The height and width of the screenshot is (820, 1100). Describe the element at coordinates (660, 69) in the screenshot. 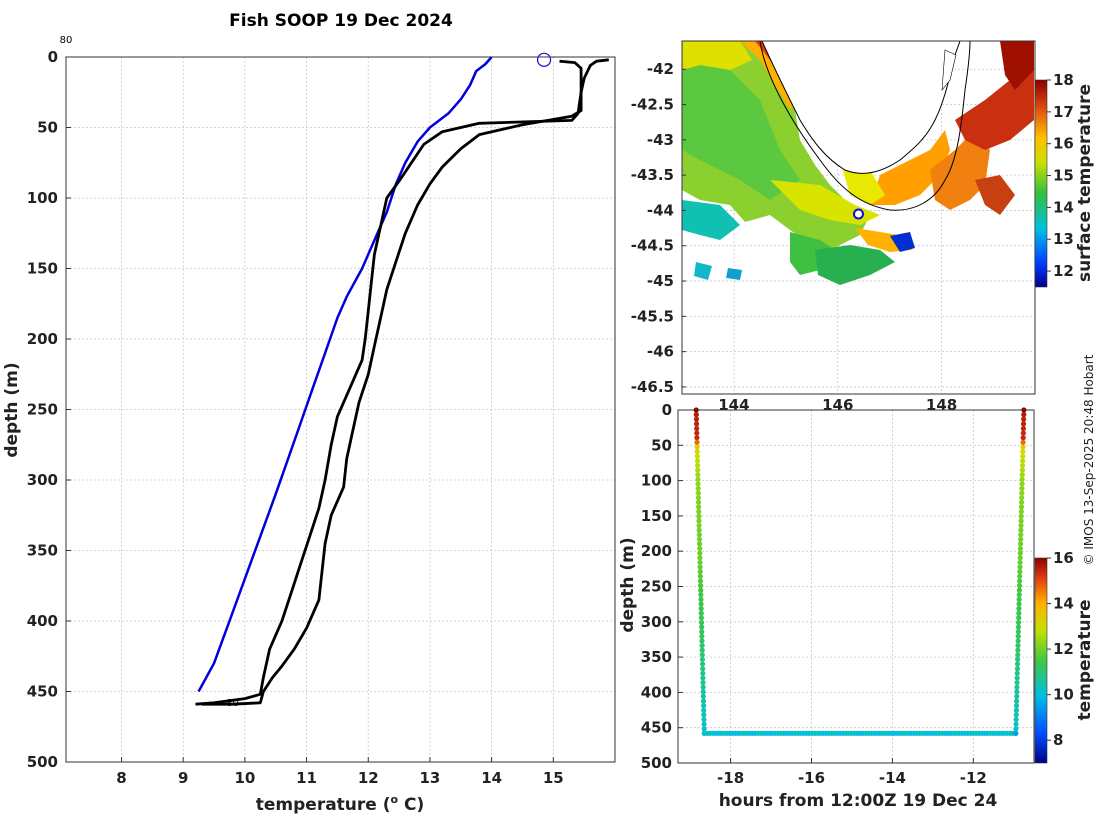

I see `map-lat-tick-label: -42` at that location.